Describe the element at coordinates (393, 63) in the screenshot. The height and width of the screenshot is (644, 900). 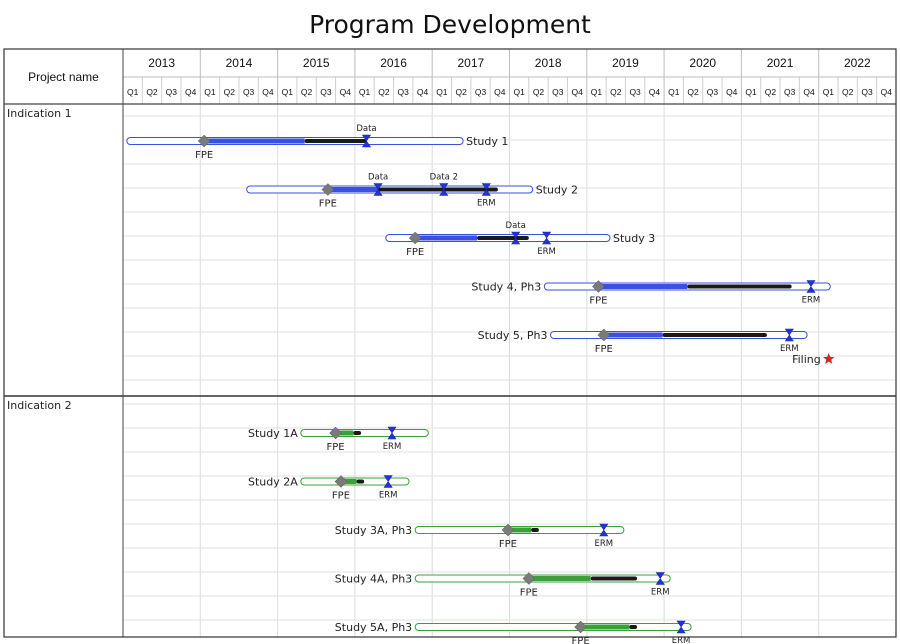
I see `year-label: 2016` at that location.